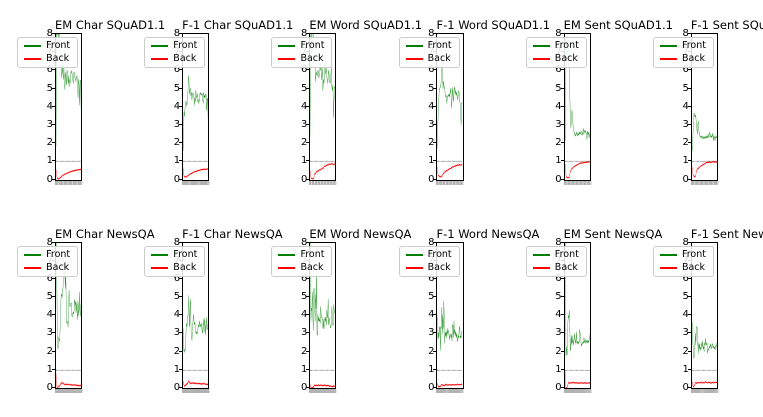 This screenshot has height=417, width=763. I want to click on subplot-em-word-squad: EM Word SQuAD1.1 Front Back 012345678, so click(346, 104).